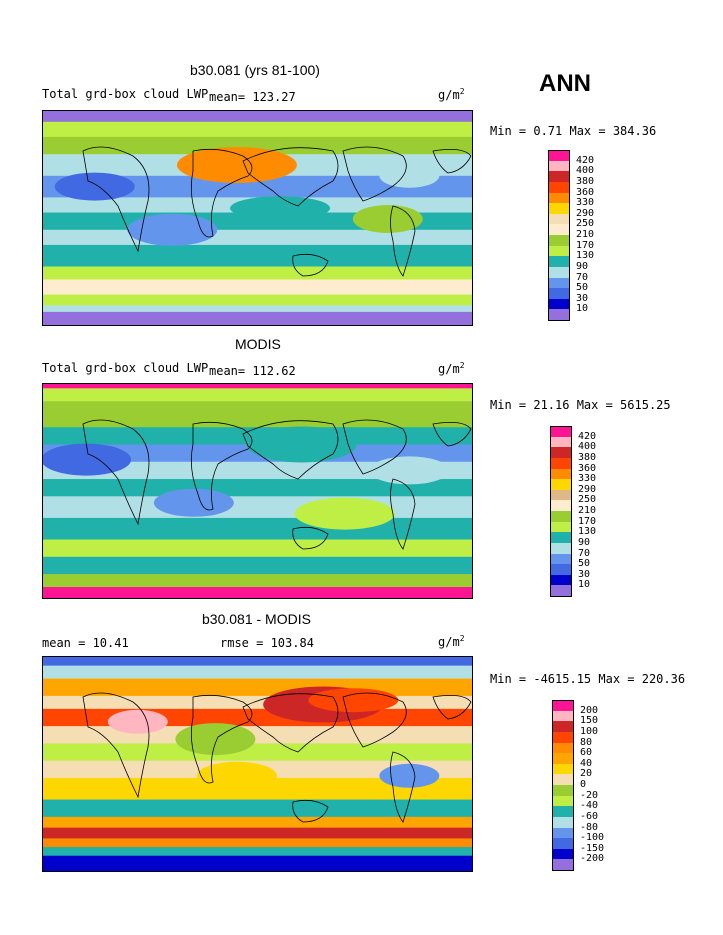  Describe the element at coordinates (589, 827) in the screenshot. I see `colorbar-level-label: -80` at that location.